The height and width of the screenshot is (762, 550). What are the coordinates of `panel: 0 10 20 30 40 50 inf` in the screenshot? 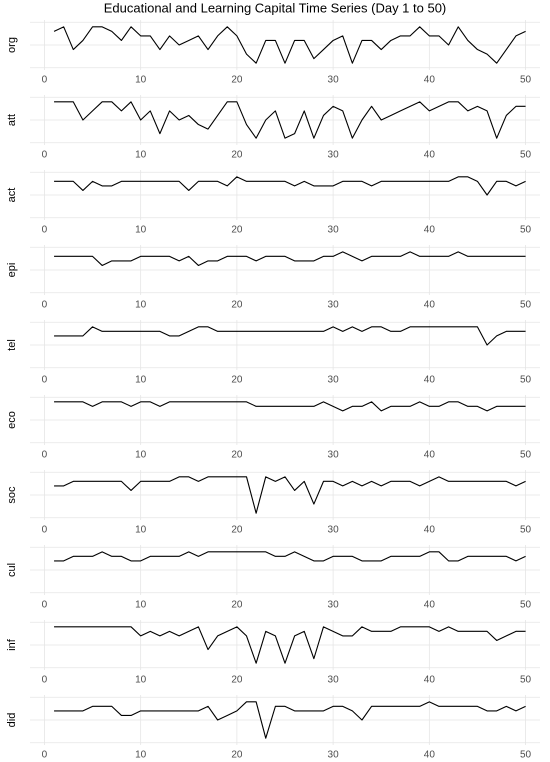 It's located at (273, 653).